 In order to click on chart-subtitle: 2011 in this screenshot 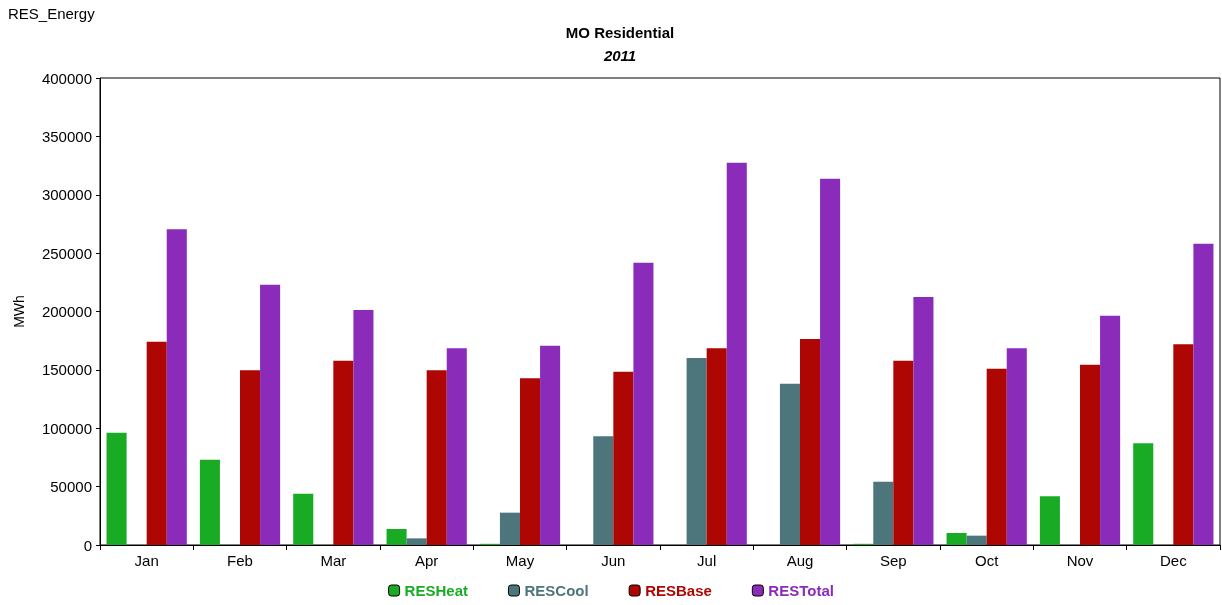, I will do `click(619, 55)`.